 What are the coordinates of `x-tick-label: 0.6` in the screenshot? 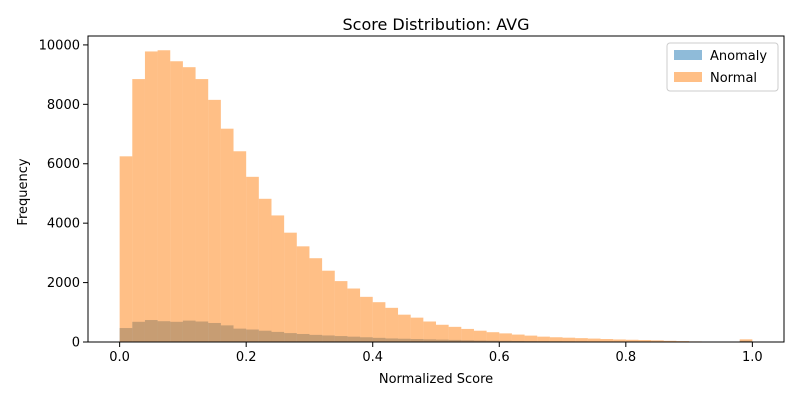 It's located at (499, 357).